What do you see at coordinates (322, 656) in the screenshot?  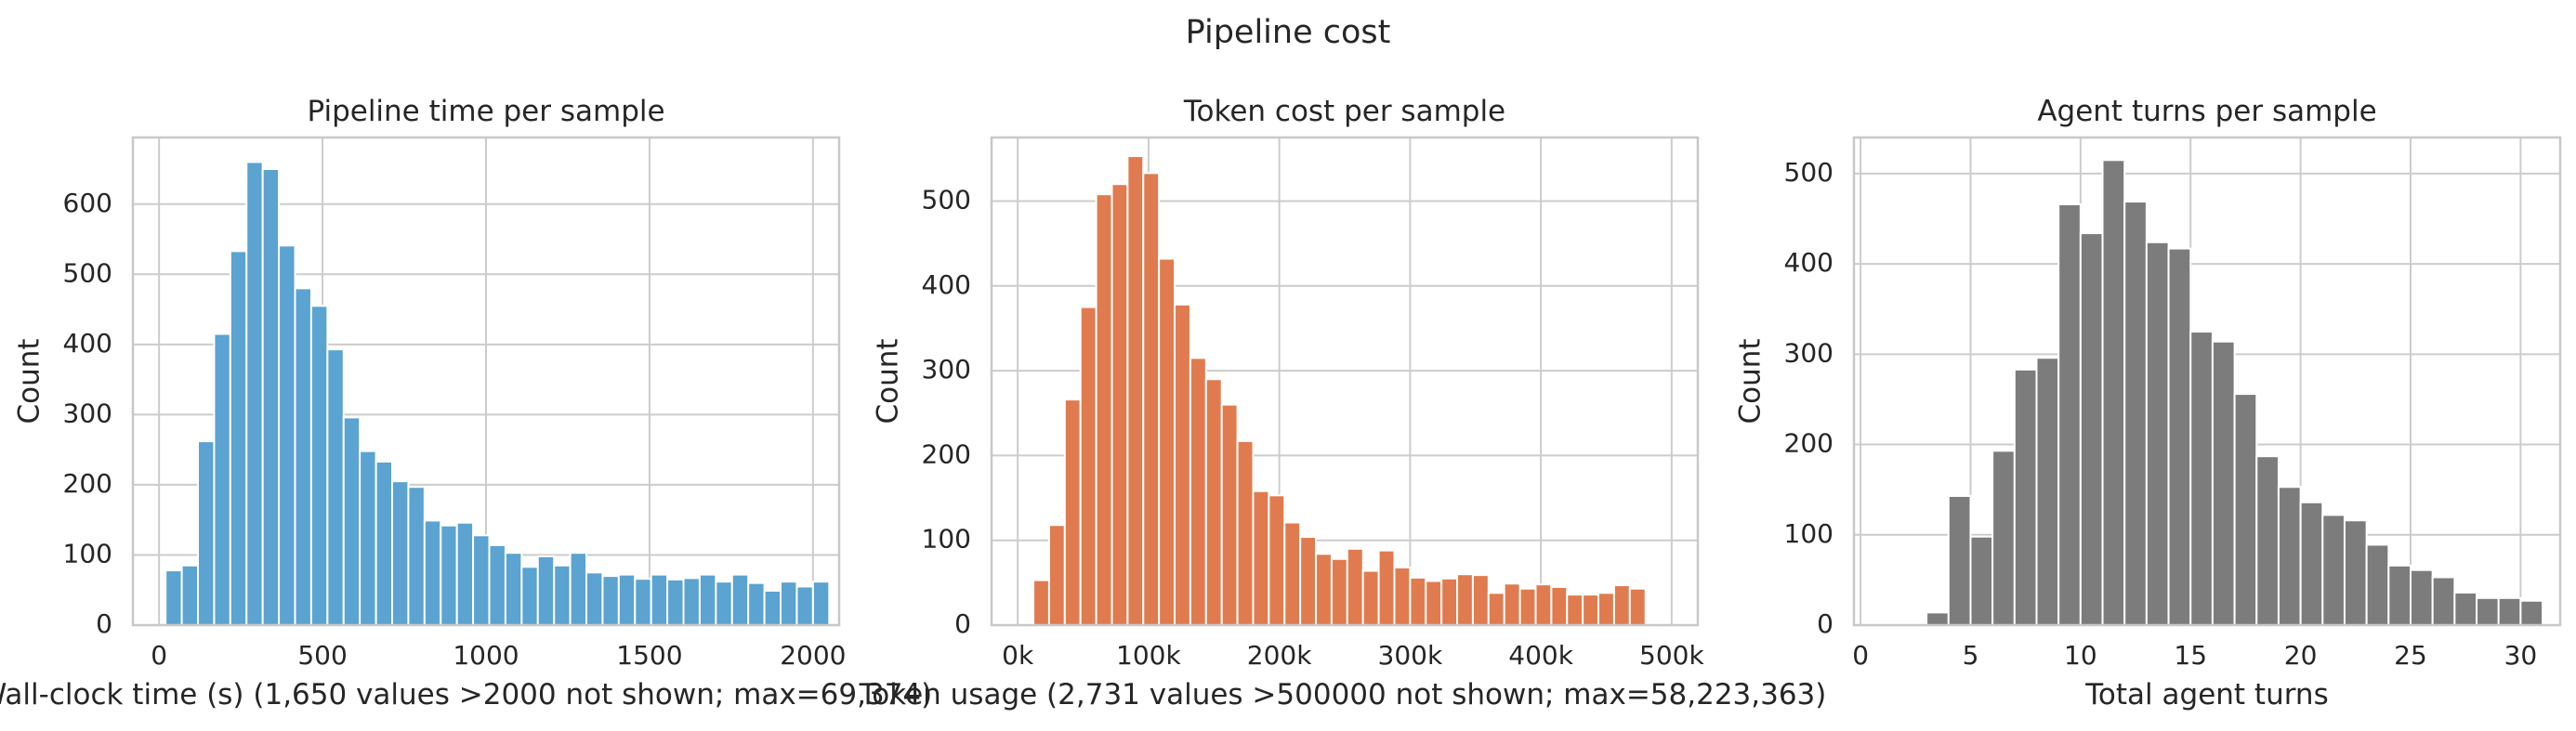 I see `x-tick-label: 500` at bounding box center [322, 656].